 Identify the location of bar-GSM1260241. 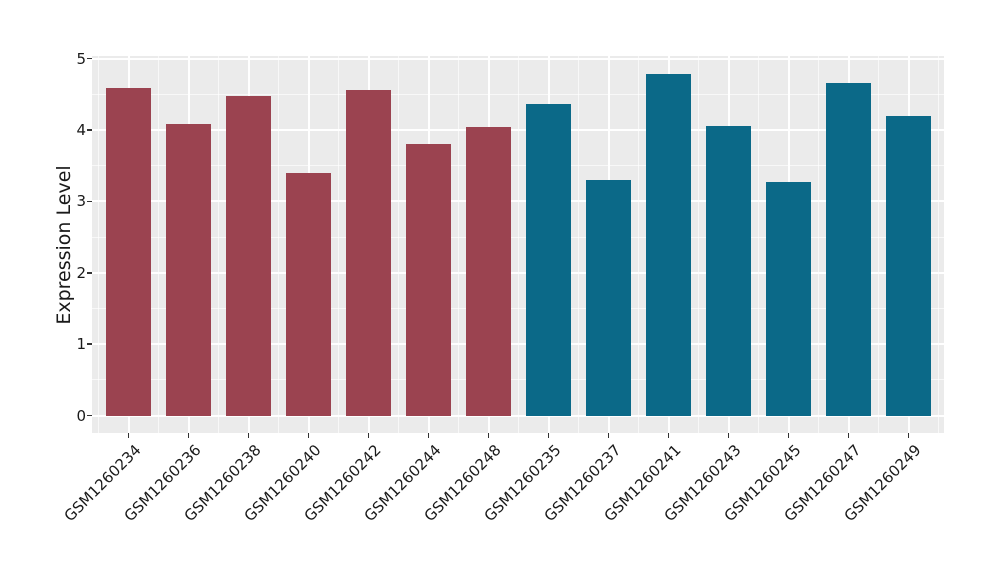
(669, 244).